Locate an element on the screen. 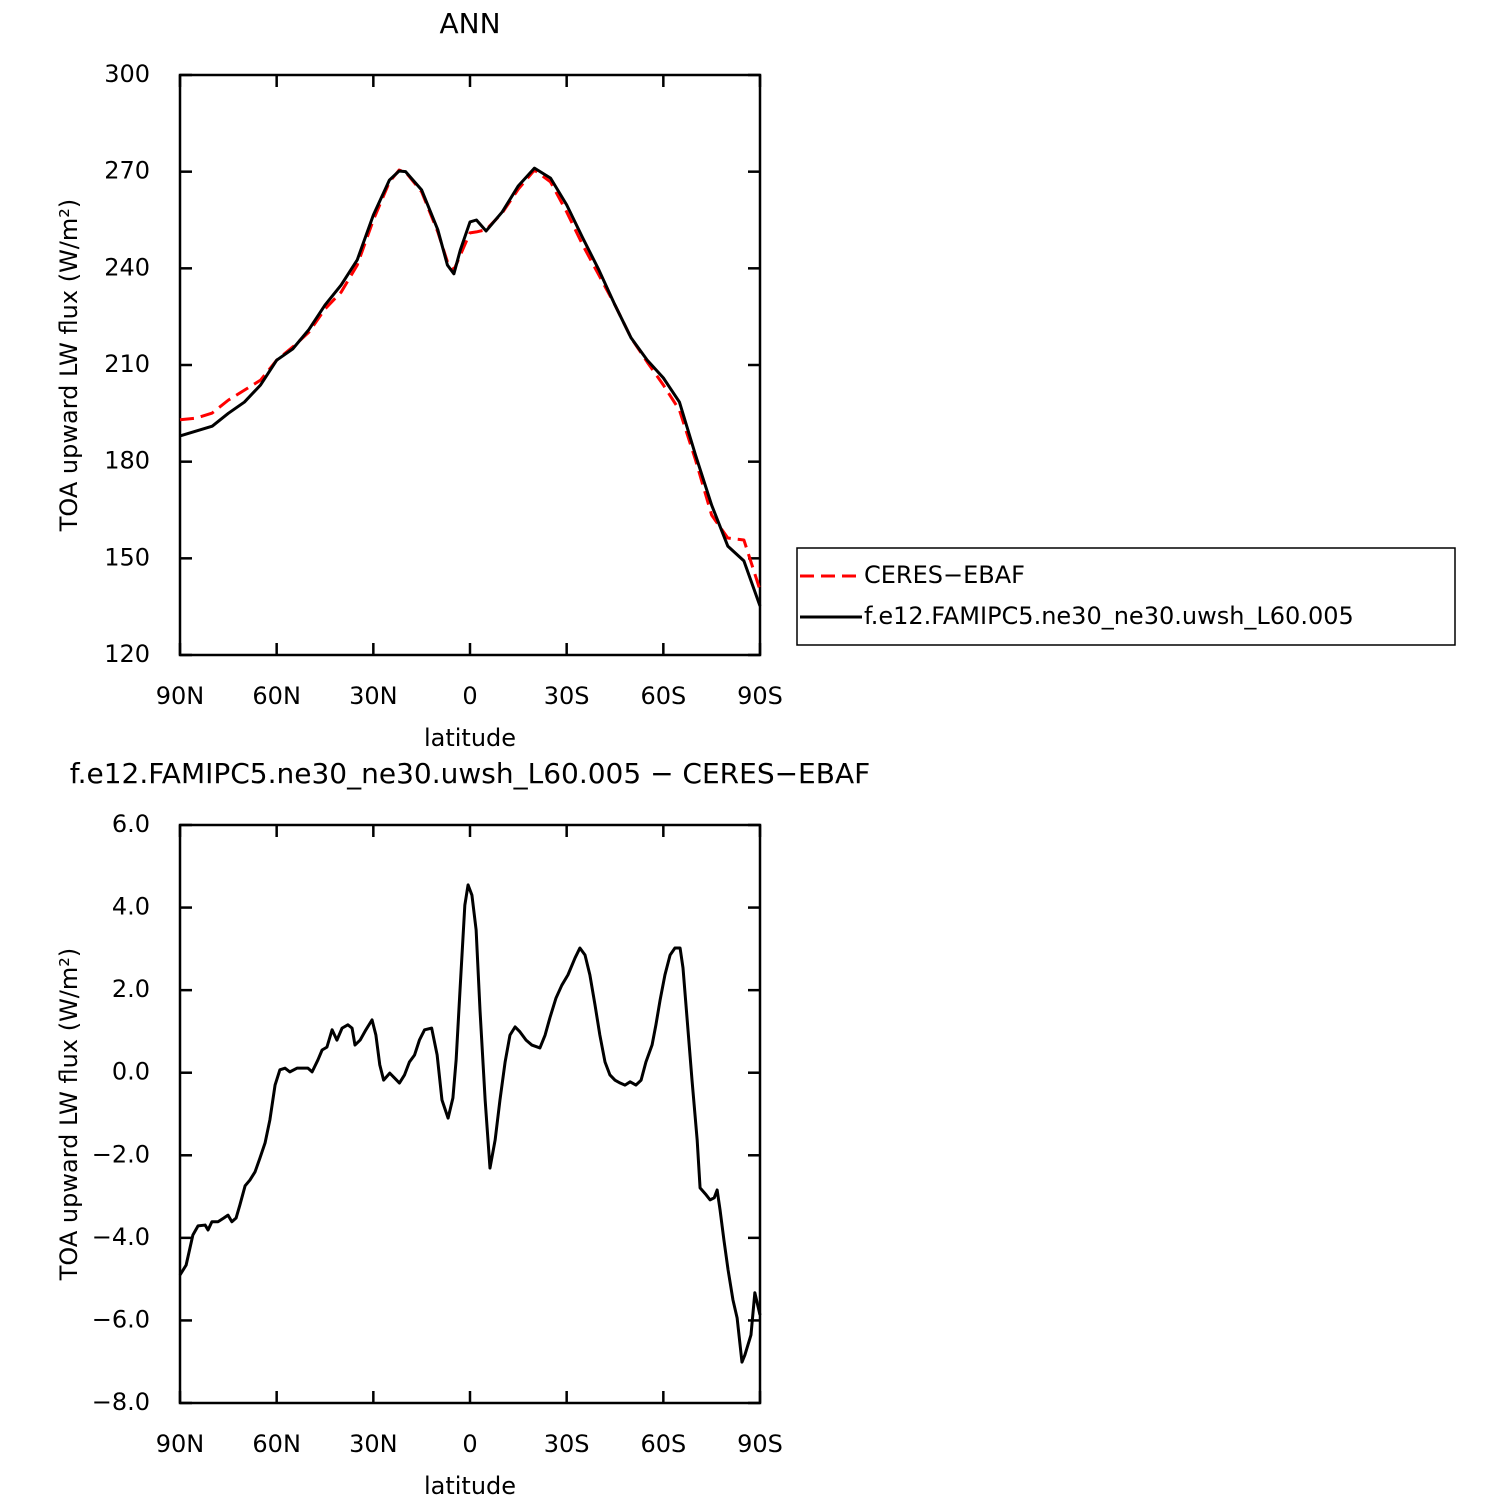 Image resolution: width=1508 pixels, height=1508 pixels. y-tick-label: 6.0 is located at coordinates (131, 824).